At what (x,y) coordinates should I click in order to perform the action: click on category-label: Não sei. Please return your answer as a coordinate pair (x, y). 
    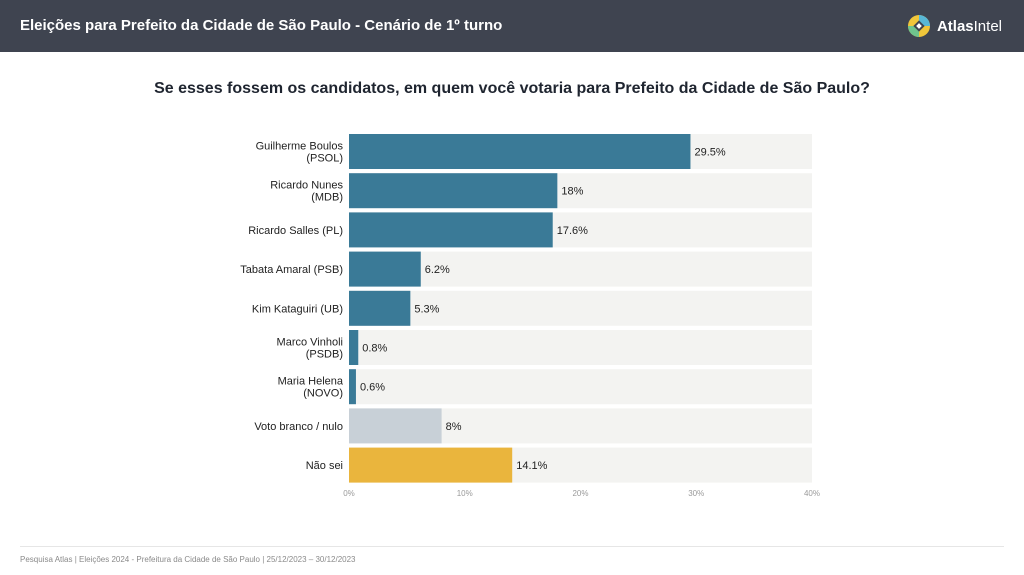
    Looking at the image, I should click on (324, 466).